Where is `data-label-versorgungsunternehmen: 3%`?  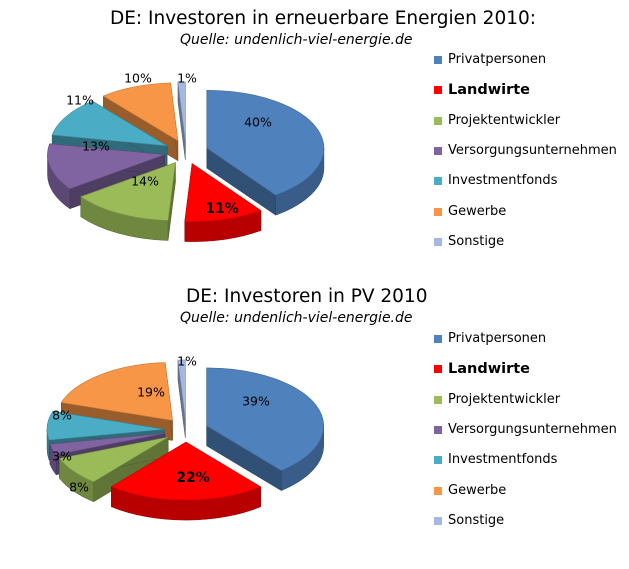
data-label-versorgungsunternehmen: 3% is located at coordinates (62, 456).